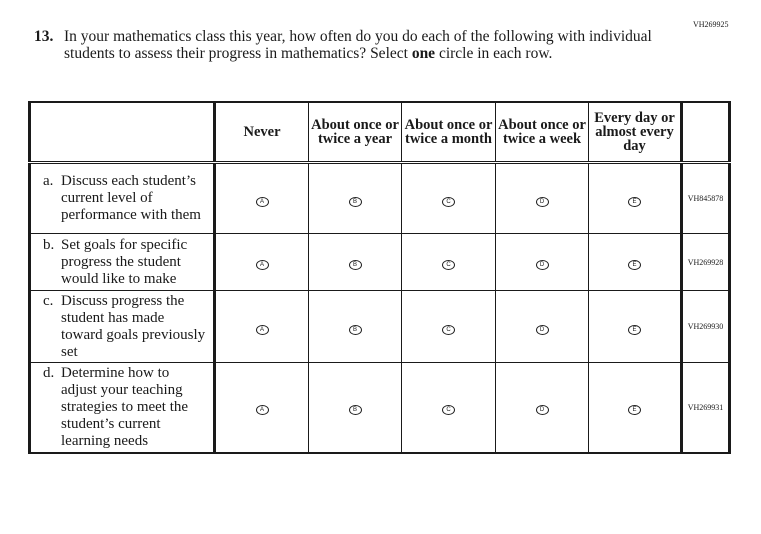 The width and height of the screenshot is (761, 534). Describe the element at coordinates (705, 198) in the screenshot. I see `item-code: VH845878` at that location.